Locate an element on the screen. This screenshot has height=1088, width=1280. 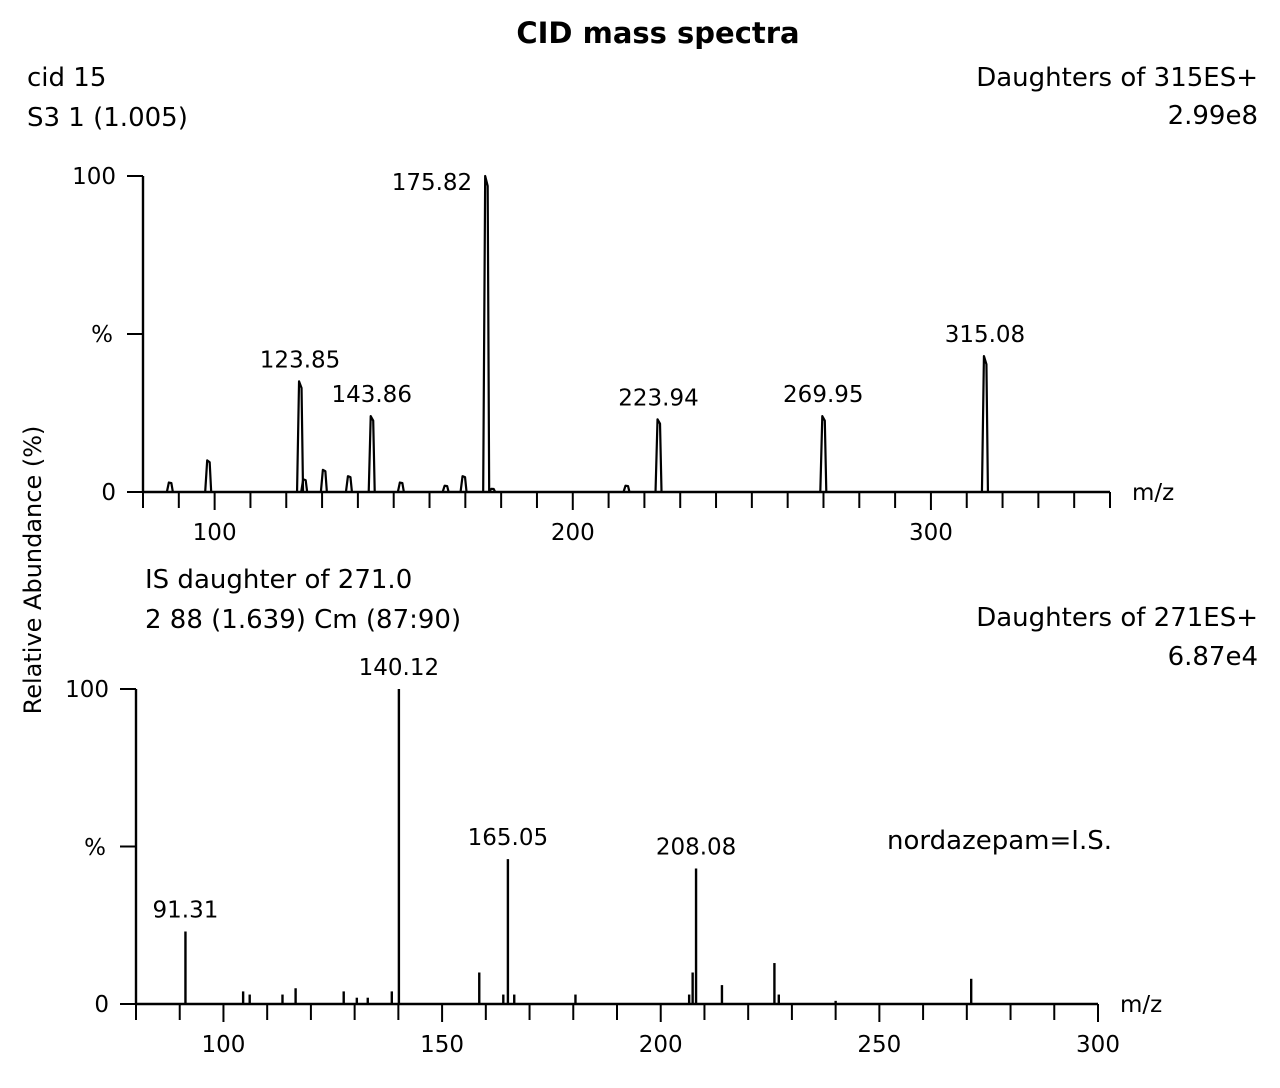
panel2-peak-label: 165.05 is located at coordinates (508, 838).